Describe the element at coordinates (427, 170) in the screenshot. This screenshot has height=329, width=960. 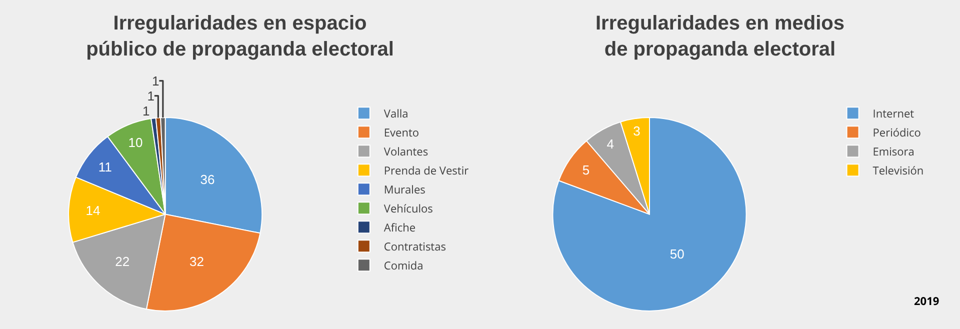
I see `legend-label: Prenda de Vestir` at that location.